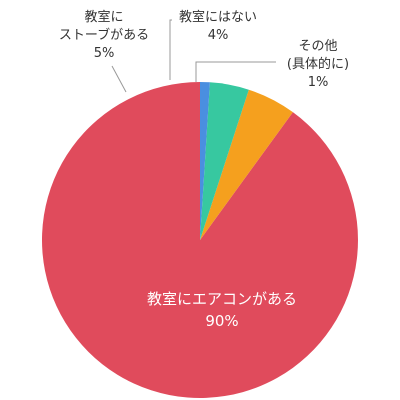 The height and width of the screenshot is (400, 400). Describe the element at coordinates (221, 321) in the screenshot. I see `slice-0-percent: 90%` at that location.